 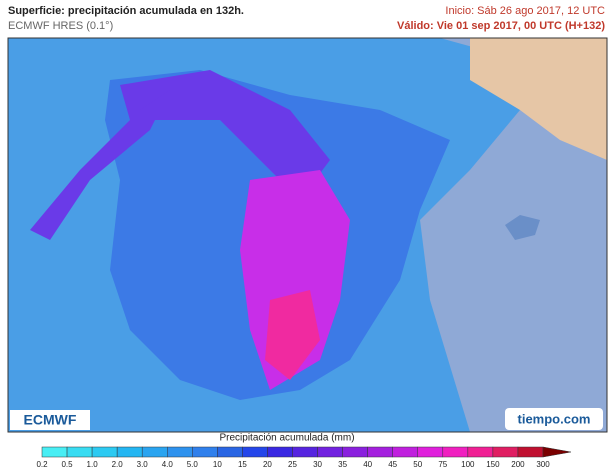 I want to click on legend-label: 5.0, so click(x=193, y=464).